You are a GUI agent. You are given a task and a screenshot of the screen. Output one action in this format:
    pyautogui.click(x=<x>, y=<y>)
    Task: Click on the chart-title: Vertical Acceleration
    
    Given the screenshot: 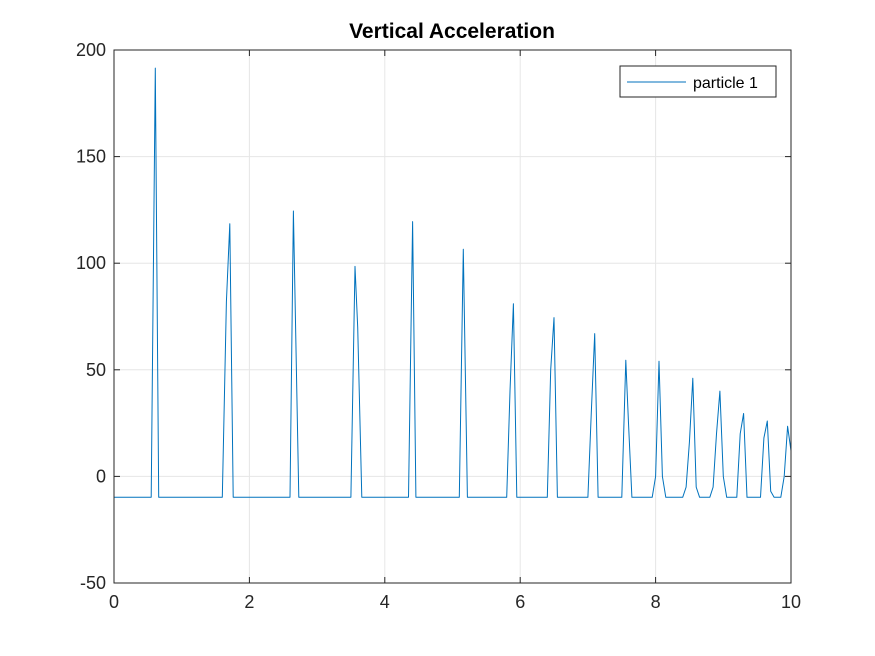 What is the action you would take?
    pyautogui.click(x=452, y=31)
    